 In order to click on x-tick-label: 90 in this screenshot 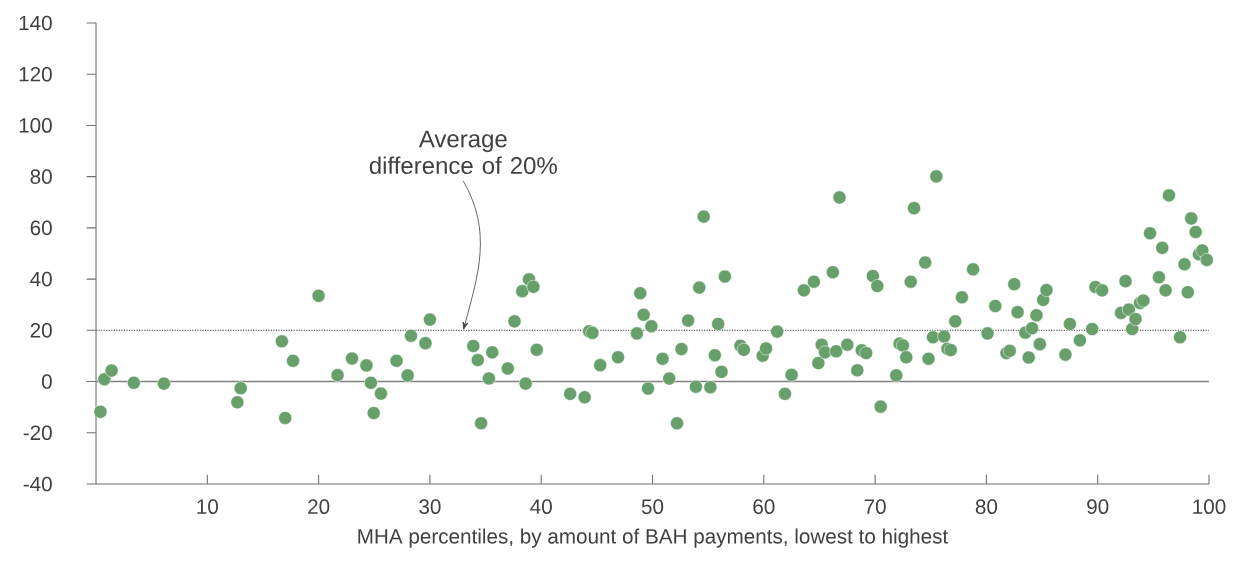, I will do `click(1098, 506)`.